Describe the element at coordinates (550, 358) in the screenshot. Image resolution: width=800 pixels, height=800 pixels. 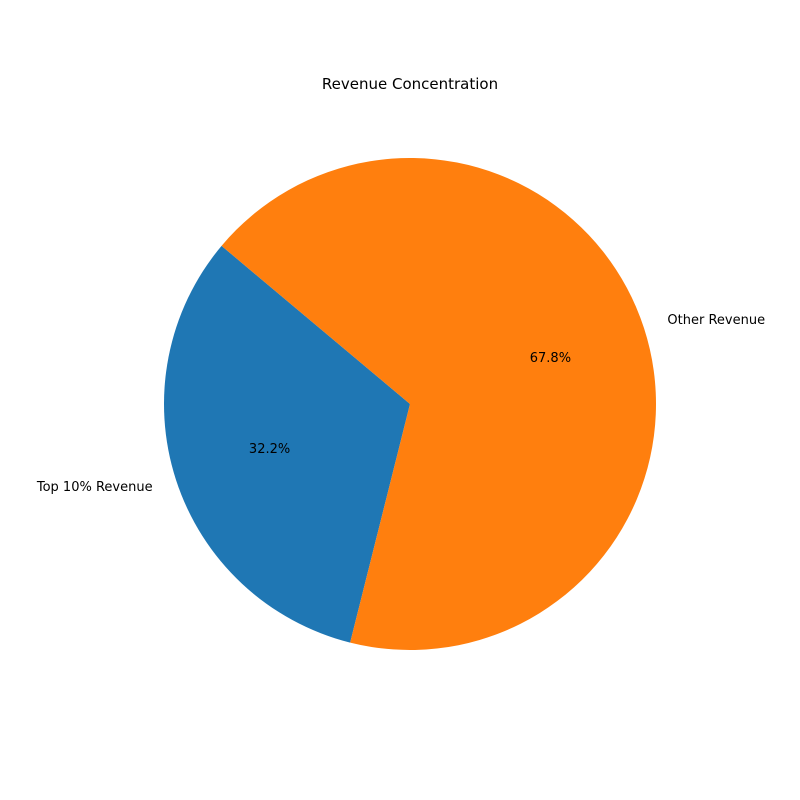
I see `slice-pct-label-1: 67.8%` at that location.